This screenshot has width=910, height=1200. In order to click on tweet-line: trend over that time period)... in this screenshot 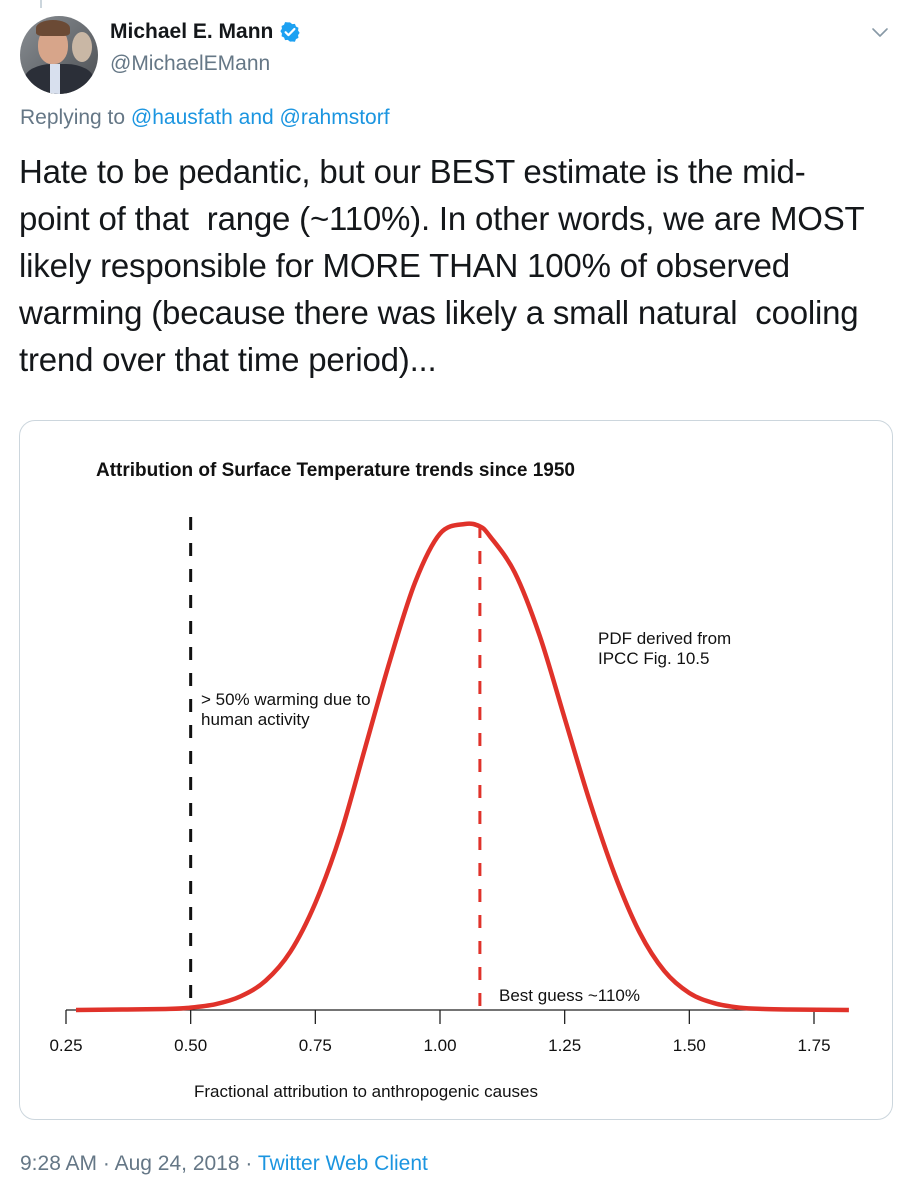, I will do `click(228, 359)`.